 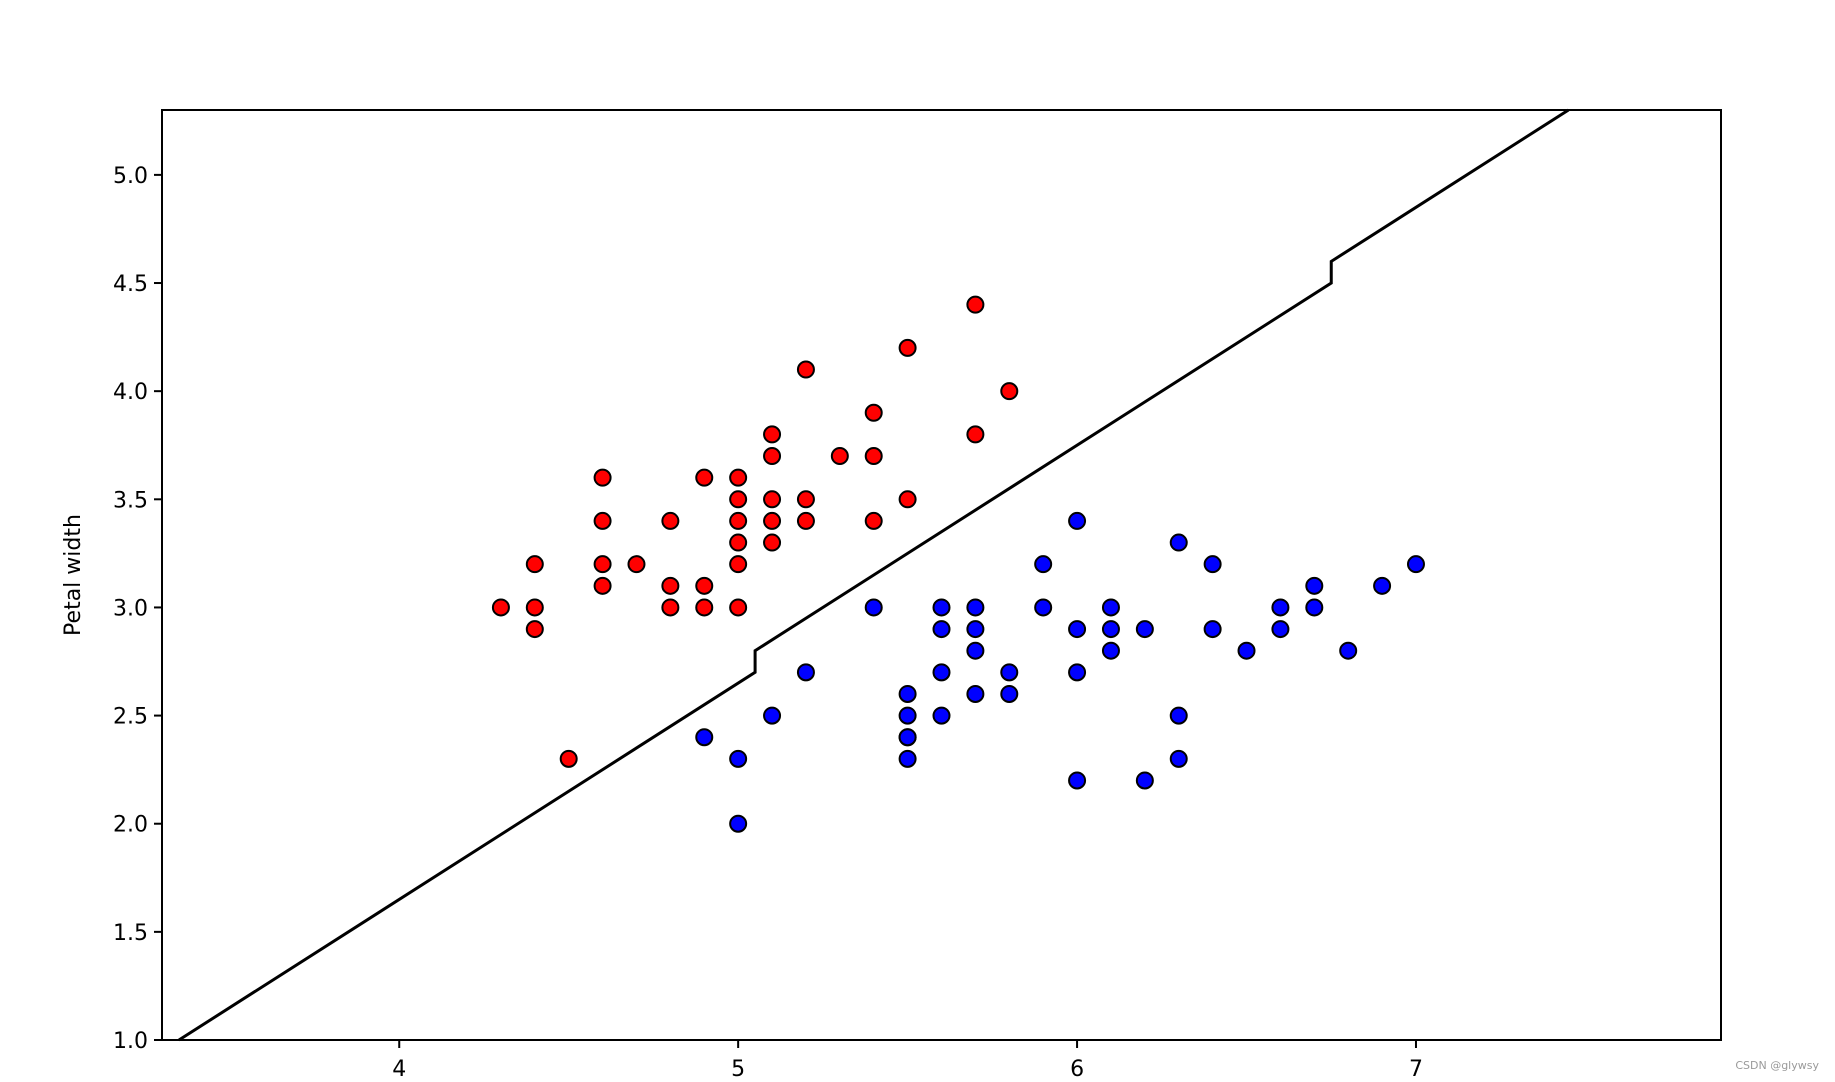 I want to click on y-tick-label: 1.0, so click(x=130, y=1041).